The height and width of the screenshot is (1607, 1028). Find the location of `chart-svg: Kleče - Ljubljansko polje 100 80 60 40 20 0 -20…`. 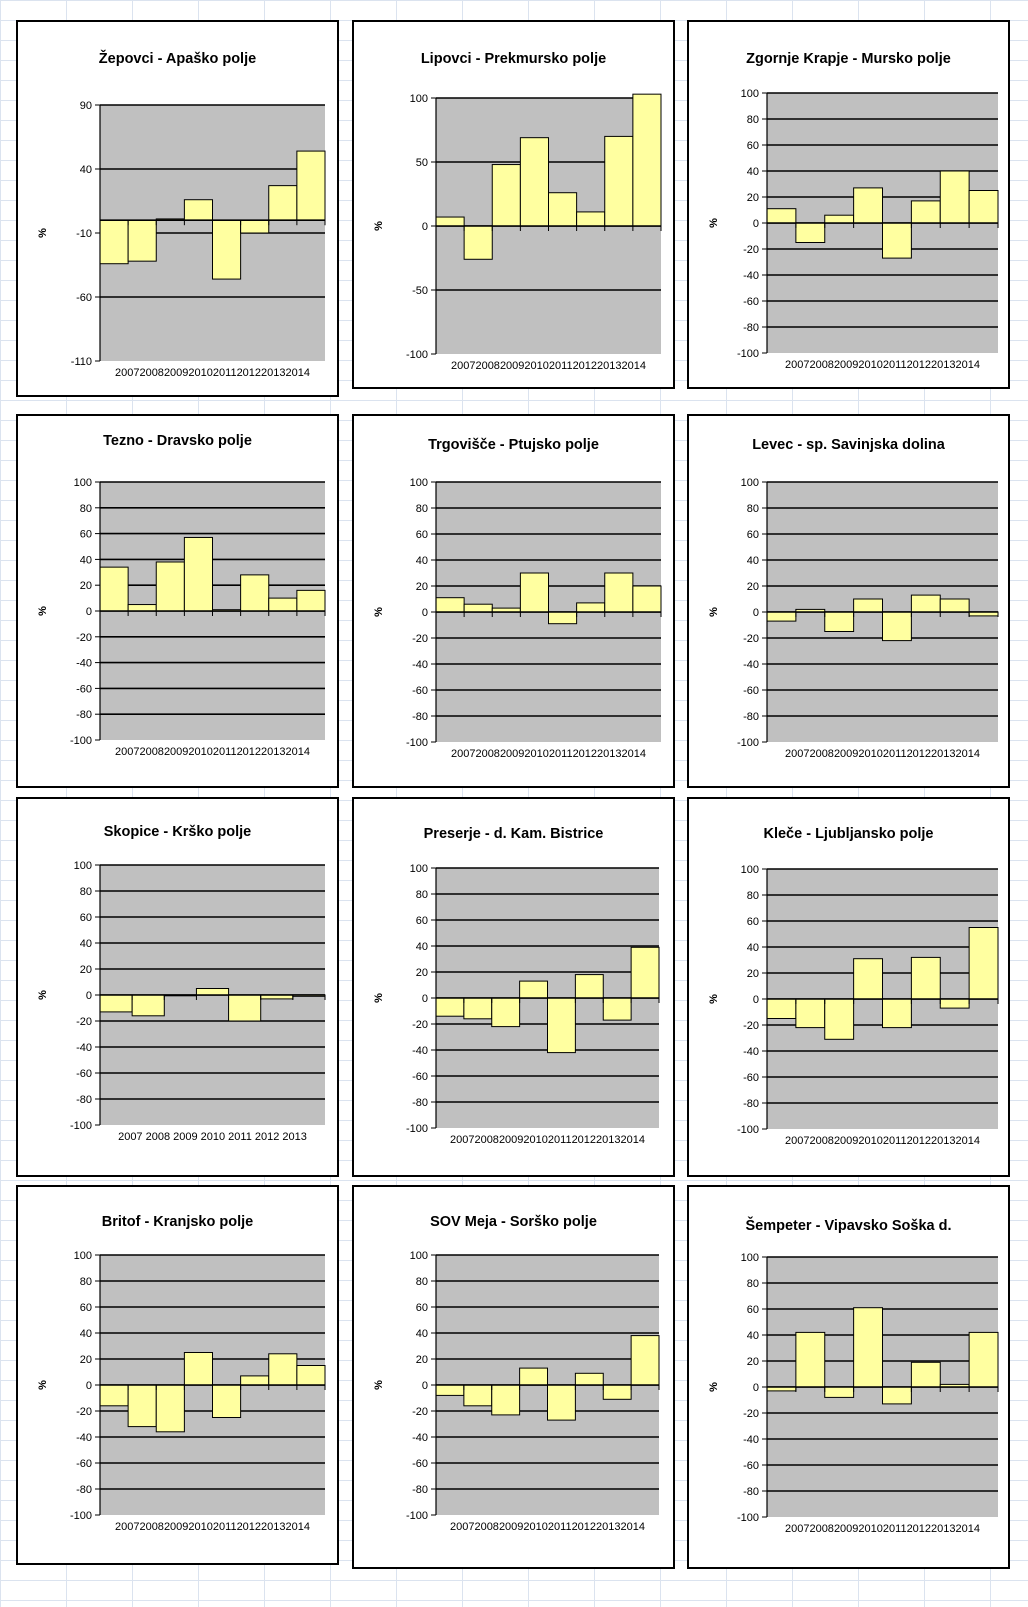

chart-svg: Kleče - Ljubljansko polje 100 80 60 40 20 0 -20… is located at coordinates (853, 986).